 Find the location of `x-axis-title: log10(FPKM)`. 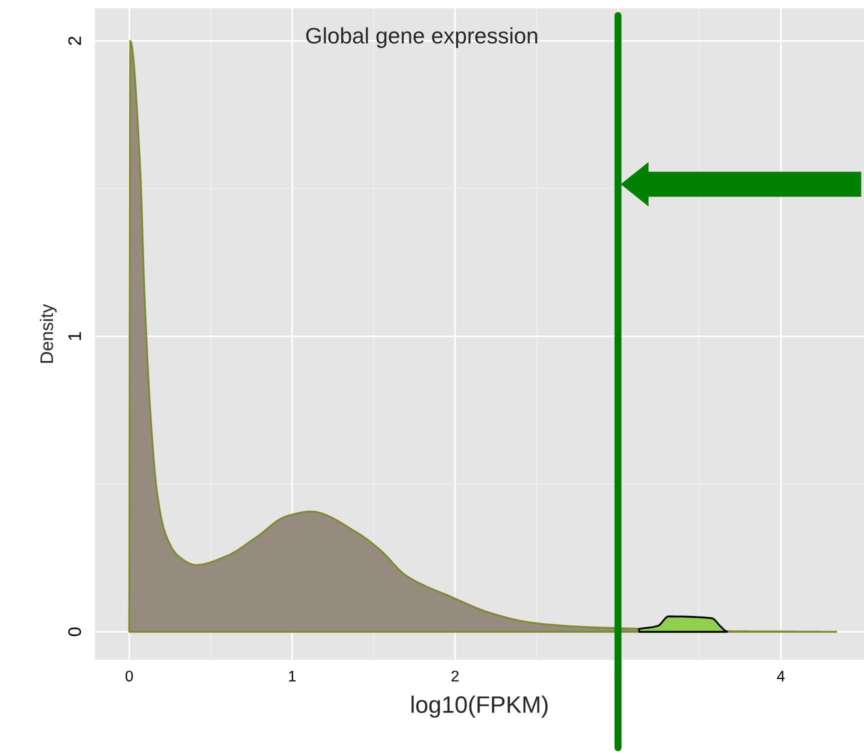

x-axis-title: log10(FPKM) is located at coordinates (480, 707).